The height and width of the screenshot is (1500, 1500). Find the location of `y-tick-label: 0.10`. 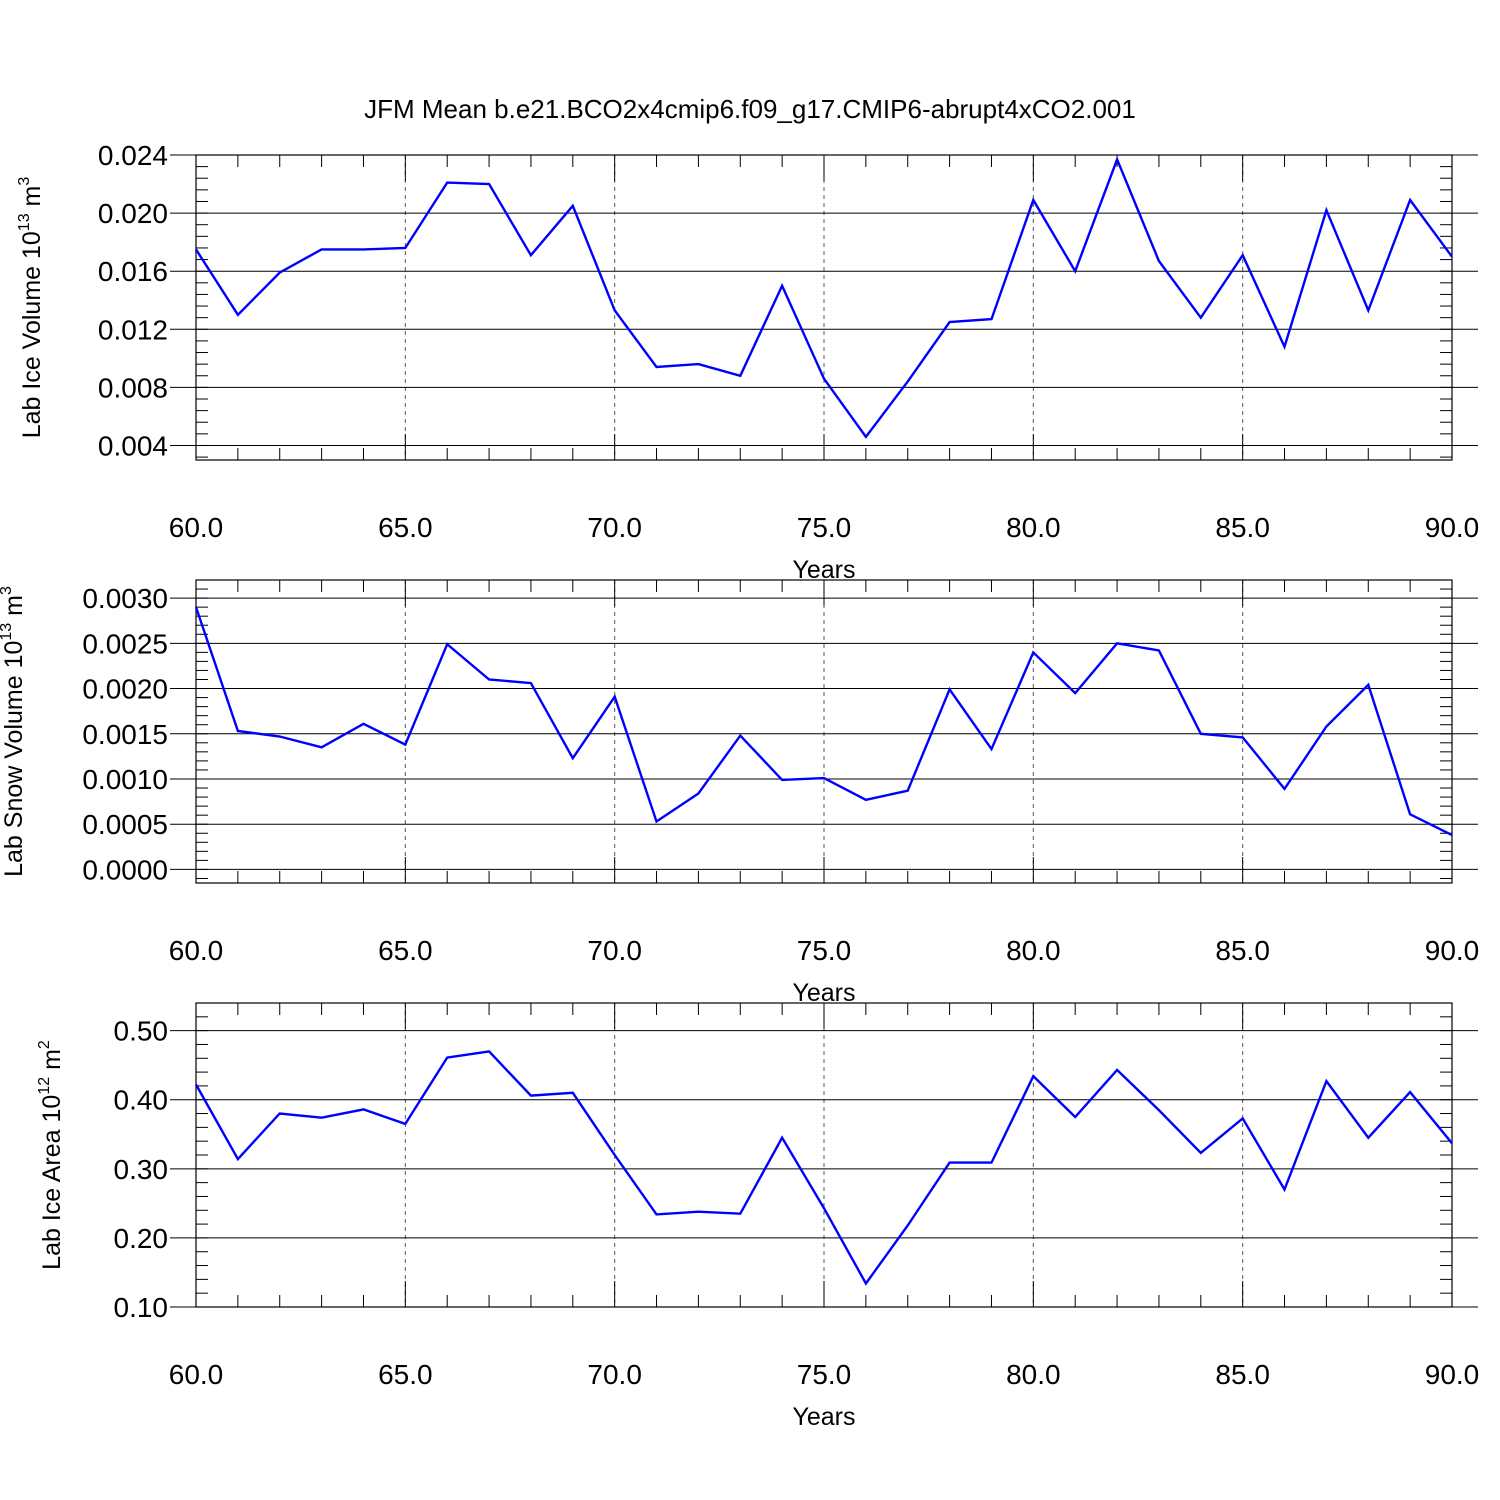

y-tick-label: 0.10 is located at coordinates (141, 1307).